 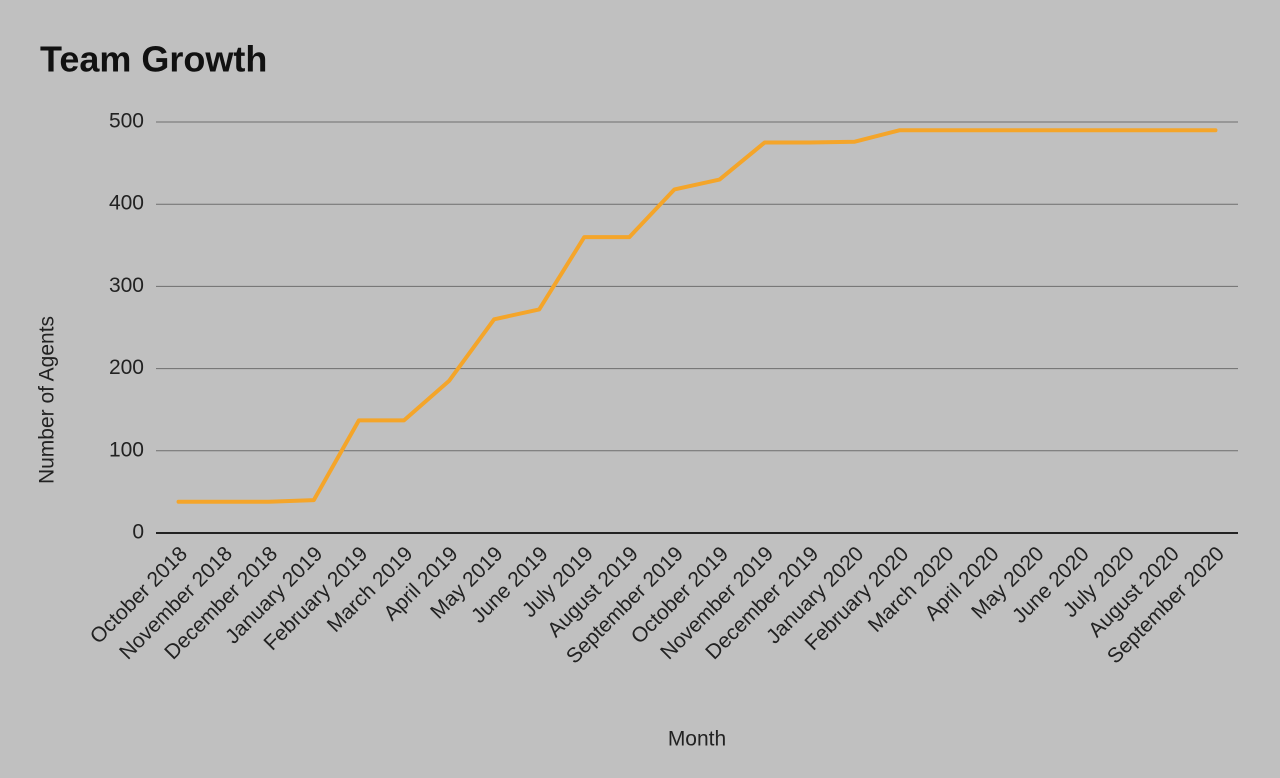 What do you see at coordinates (126, 203) in the screenshot?
I see `y-tick-label: 400` at bounding box center [126, 203].